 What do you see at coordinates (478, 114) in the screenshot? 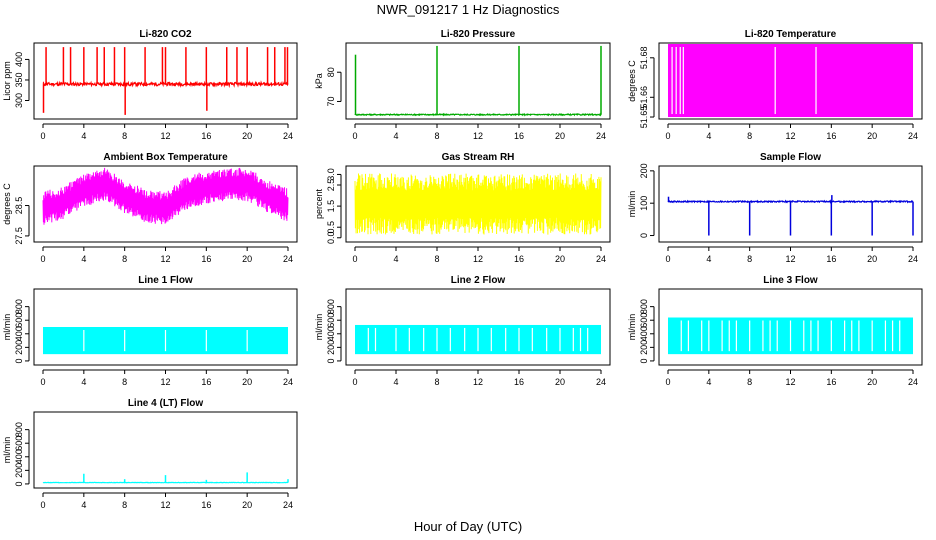
I see `series-line` at bounding box center [478, 114].